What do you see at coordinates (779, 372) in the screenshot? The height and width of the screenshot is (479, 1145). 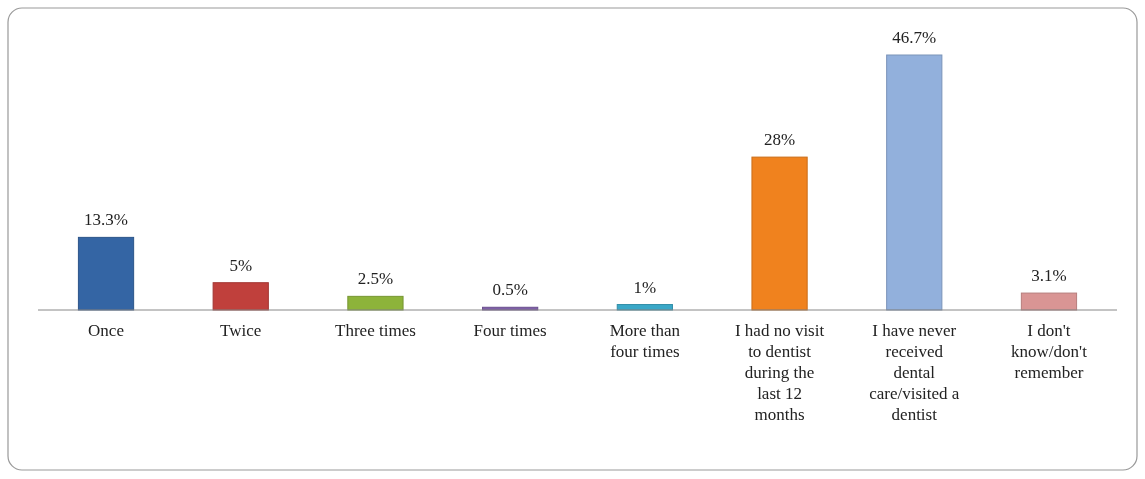 I see `x-tick-label: I had no visit to dentist during the last 12 months` at bounding box center [779, 372].